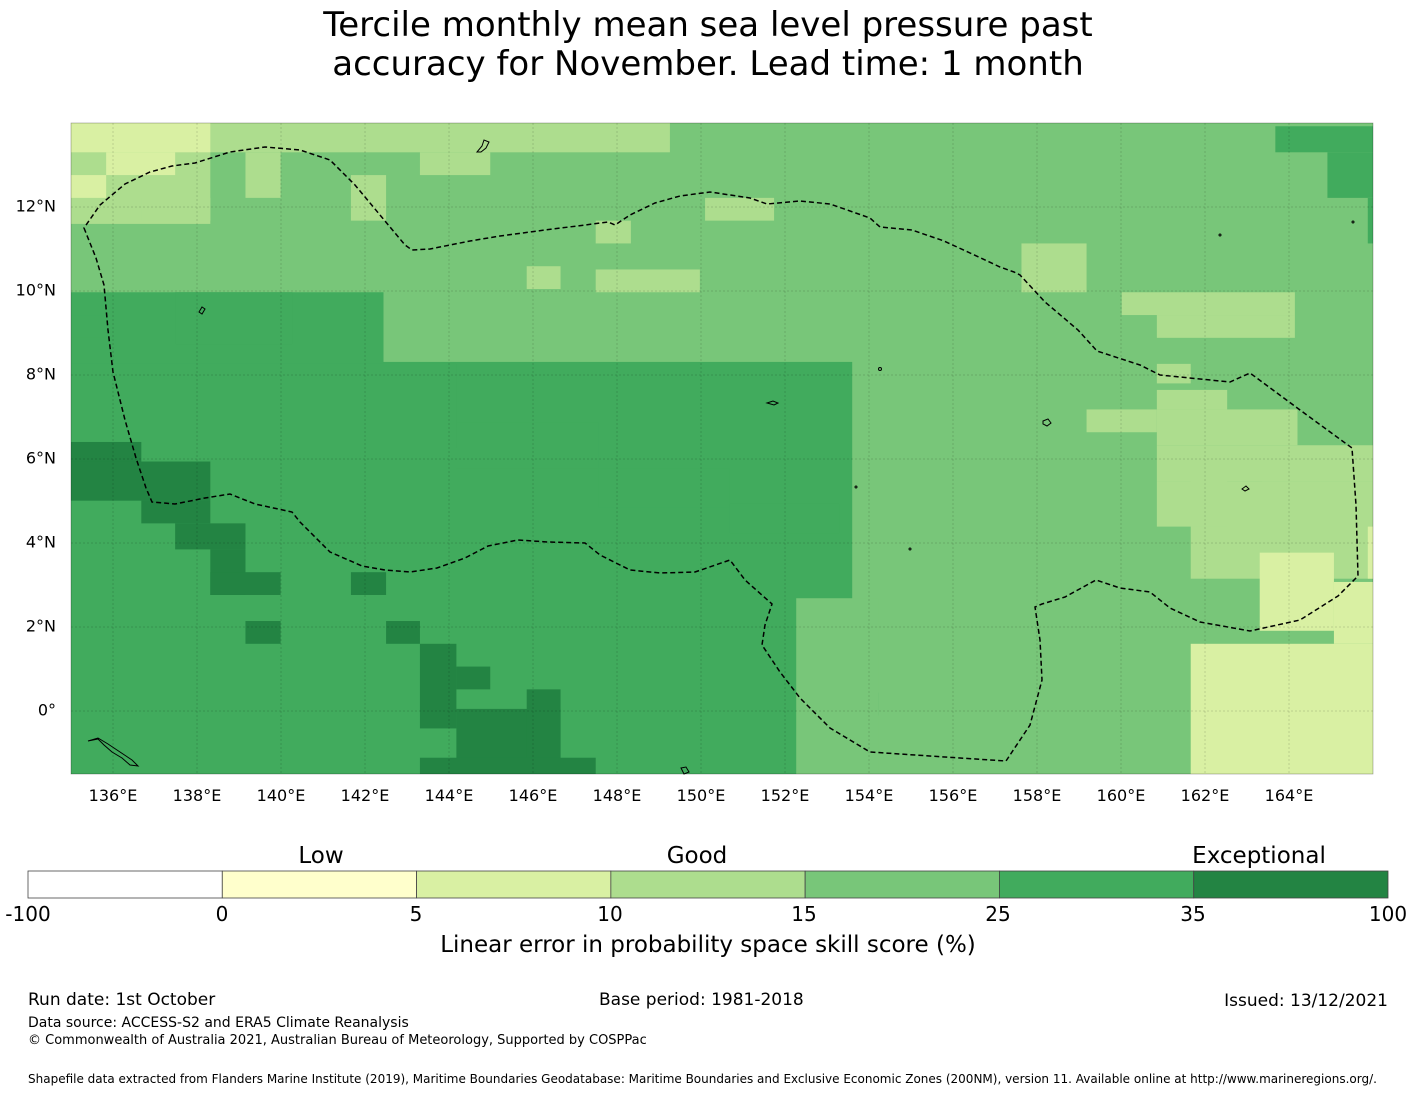 Image resolution: width=1416 pixels, height=1095 pixels. I want to click on y-tick-label: 10°N, so click(35, 290).